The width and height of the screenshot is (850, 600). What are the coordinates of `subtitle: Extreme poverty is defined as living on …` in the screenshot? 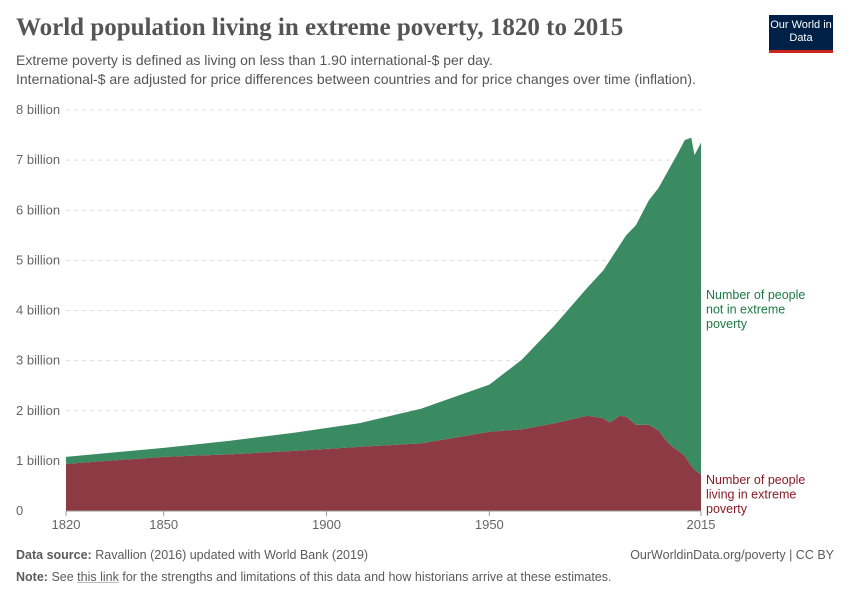 It's located at (254, 60).